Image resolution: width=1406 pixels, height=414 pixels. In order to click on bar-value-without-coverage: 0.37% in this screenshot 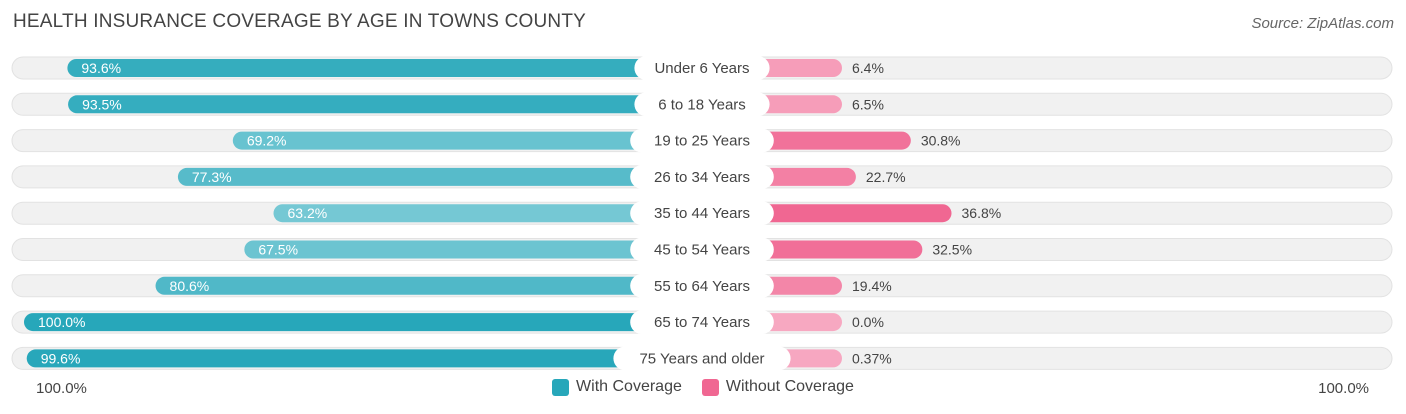, I will do `click(872, 358)`.